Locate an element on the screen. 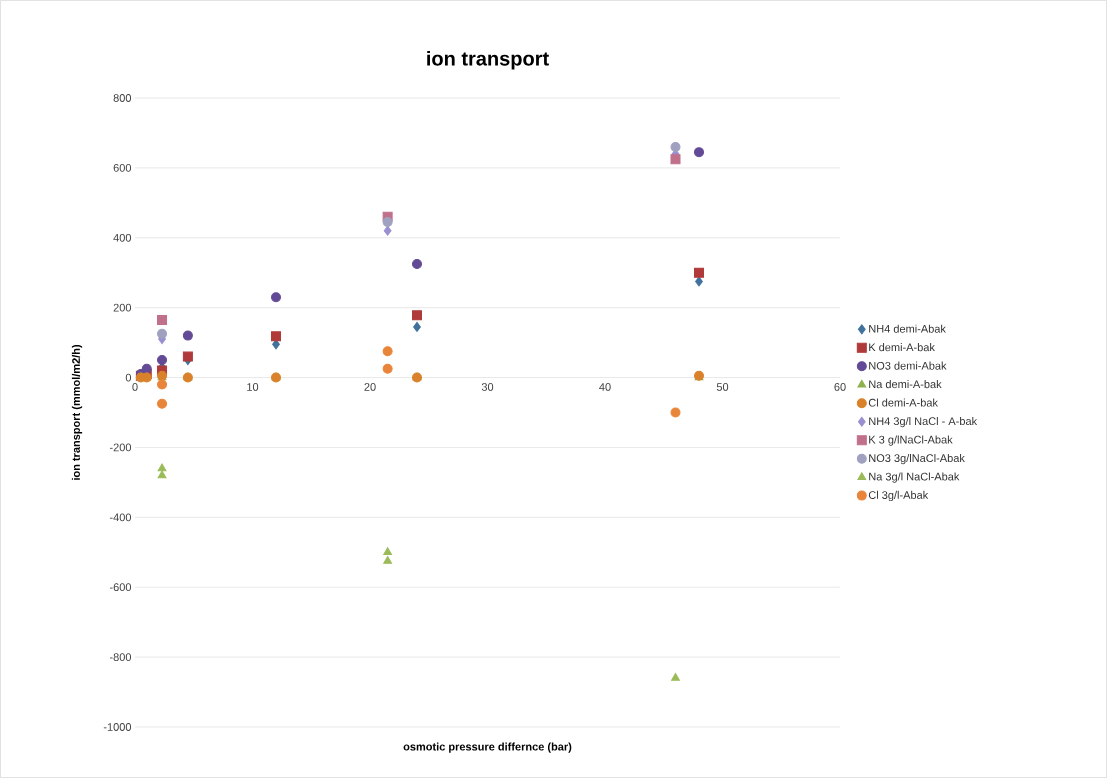 The width and height of the screenshot is (1107, 778). y-tick-label: 800 is located at coordinates (122, 98).